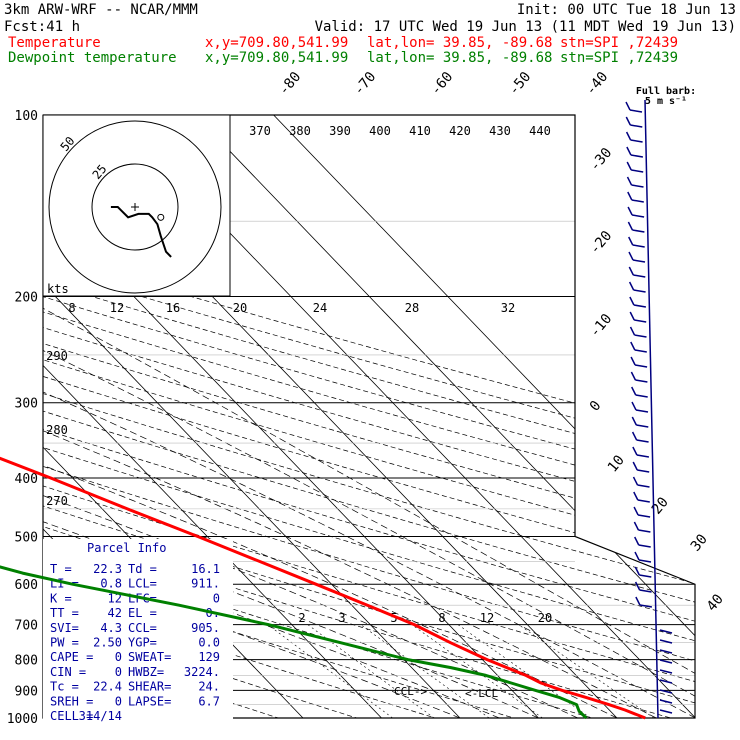 The height and width of the screenshot is (740, 740). Describe the element at coordinates (205, 584) in the screenshot. I see `parcel-info-cell: 911.` at that location.